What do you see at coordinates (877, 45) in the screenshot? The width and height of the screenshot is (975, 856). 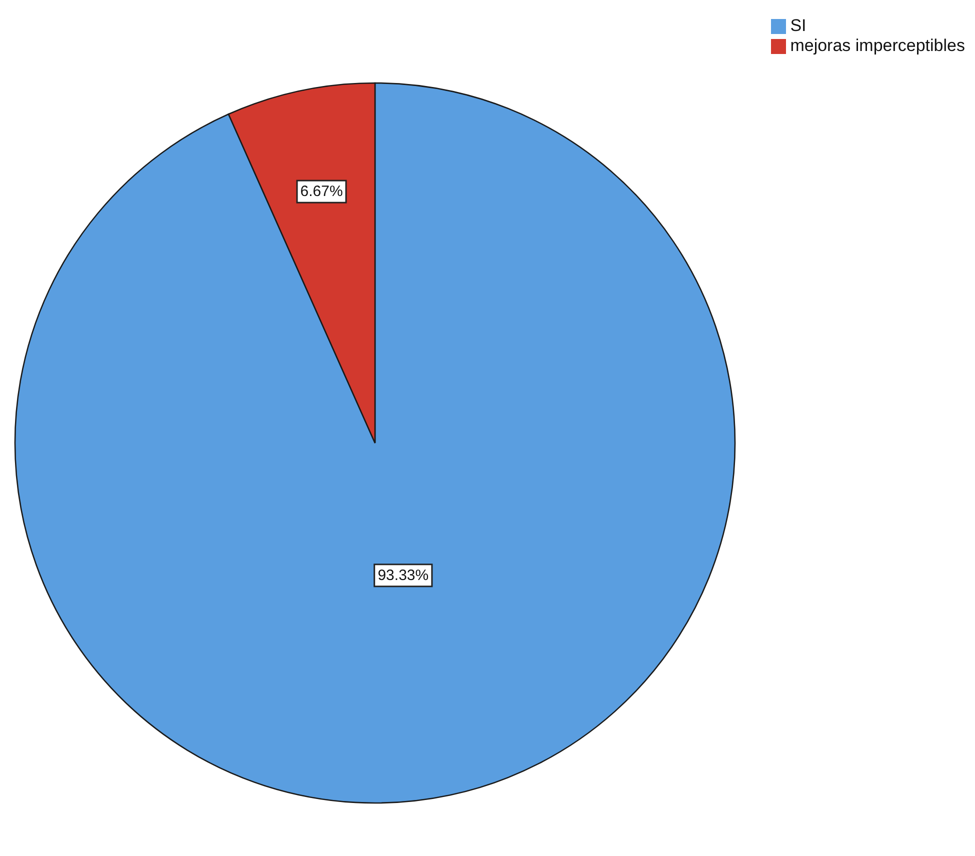 I see `legend-label: mejoras imperceptibles` at bounding box center [877, 45].